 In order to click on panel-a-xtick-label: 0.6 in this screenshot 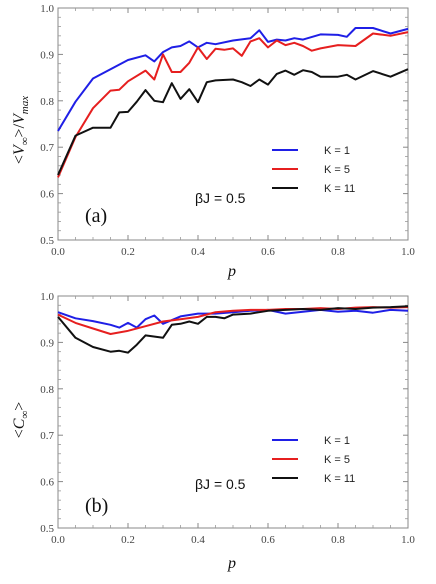, I will do `click(268, 252)`.